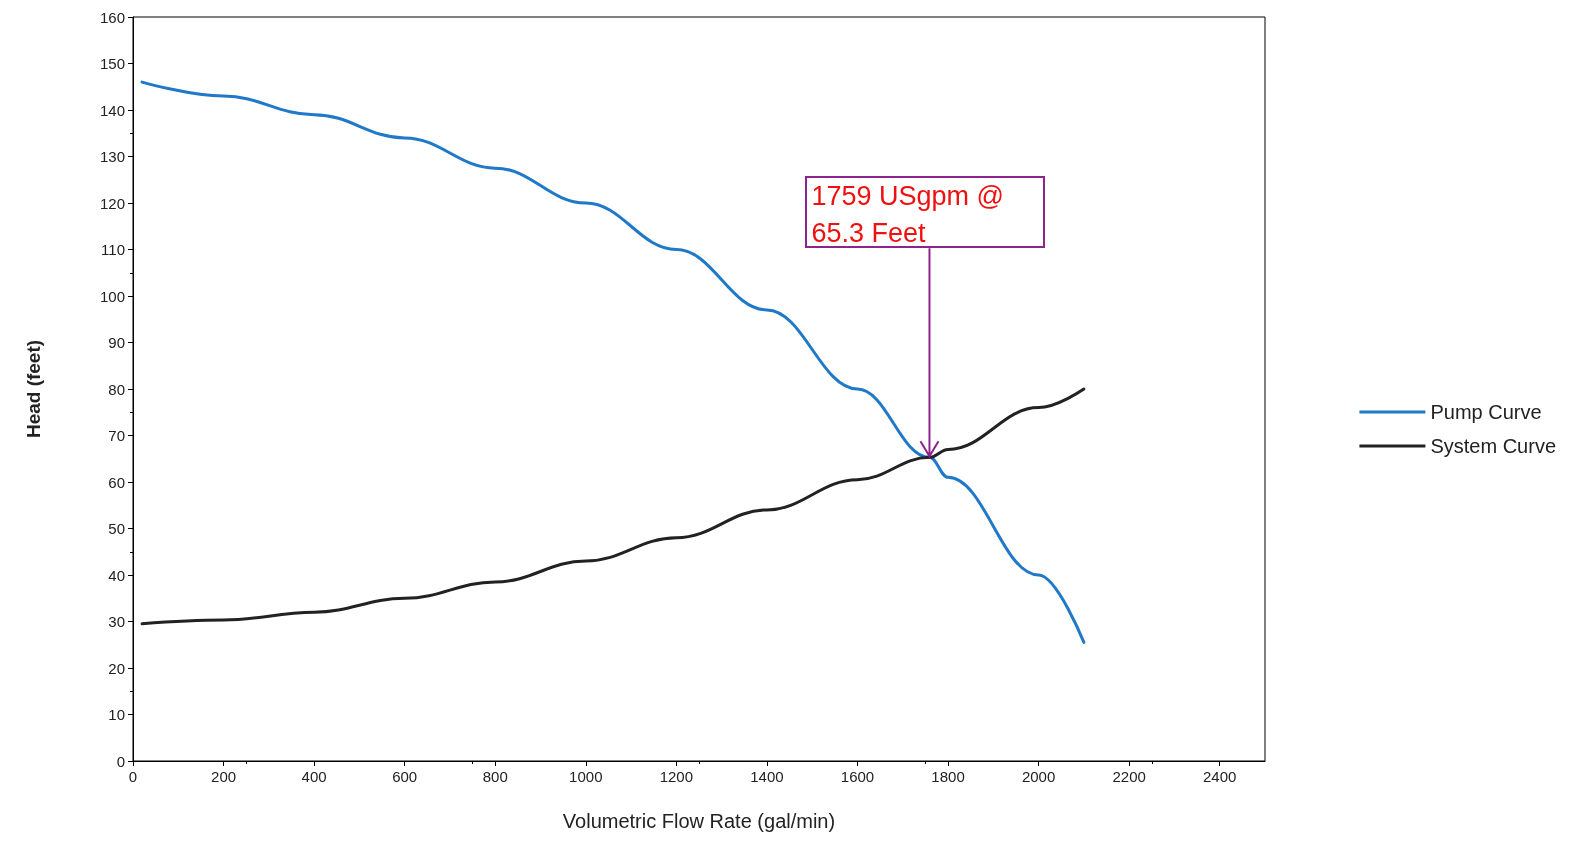 The height and width of the screenshot is (858, 1581). Describe the element at coordinates (112, 296) in the screenshot. I see `y-tick-label: 100` at that location.